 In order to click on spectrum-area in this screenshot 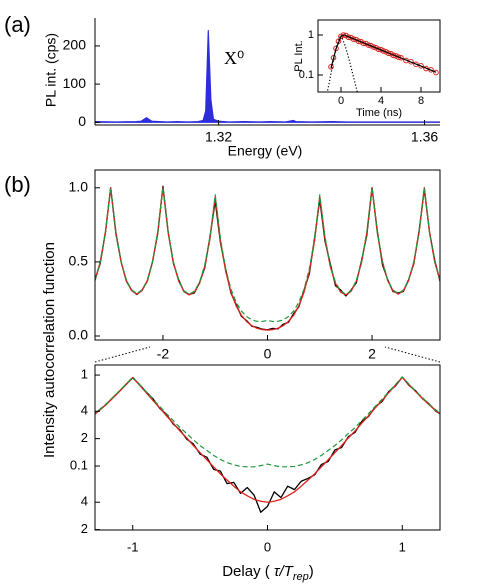, I will do `click(267, 76)`.